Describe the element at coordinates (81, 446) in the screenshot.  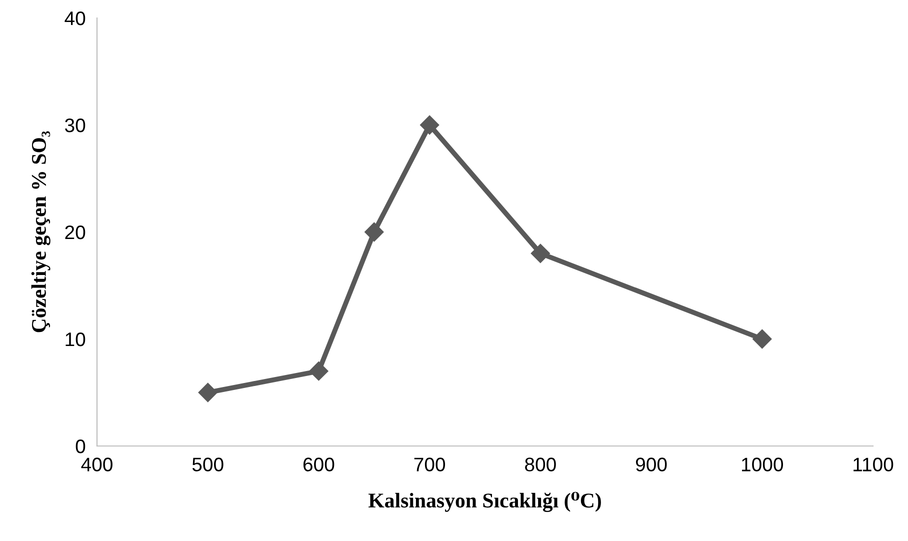
I see `y-tick-label: 0` at that location.